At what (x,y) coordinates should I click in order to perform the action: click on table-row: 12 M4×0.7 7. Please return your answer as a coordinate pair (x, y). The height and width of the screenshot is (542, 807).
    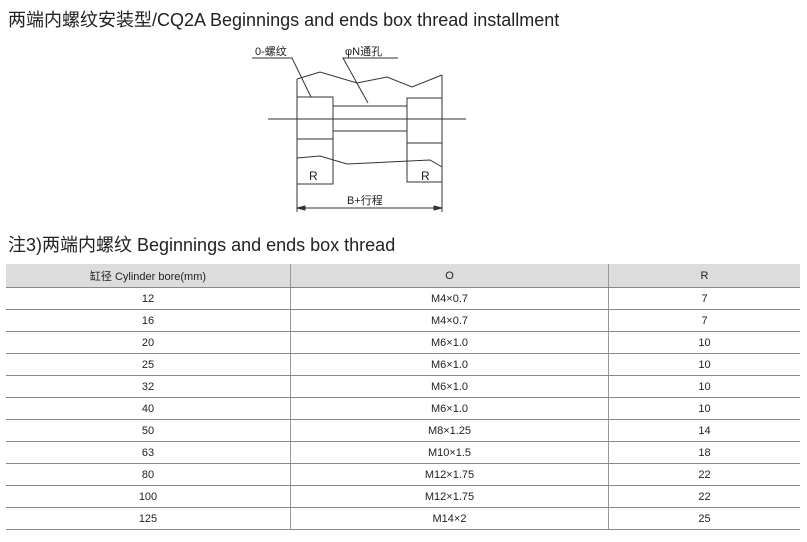
    Looking at the image, I should click on (403, 298).